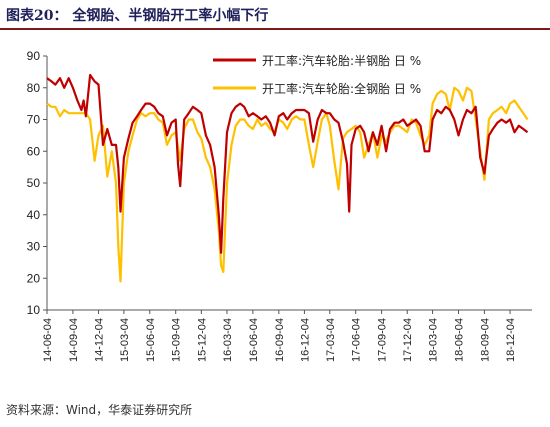 This screenshot has height=427, width=550. Describe the element at coordinates (34, 278) in the screenshot. I see `y-tick-label: 20` at that location.